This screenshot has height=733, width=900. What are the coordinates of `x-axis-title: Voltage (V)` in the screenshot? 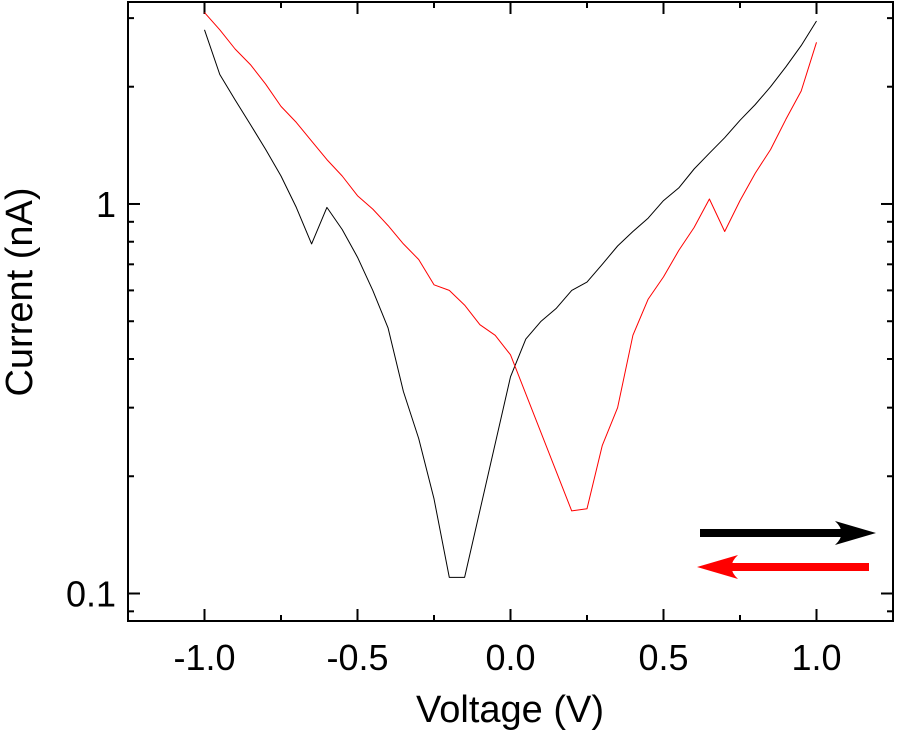 It's located at (510, 710).